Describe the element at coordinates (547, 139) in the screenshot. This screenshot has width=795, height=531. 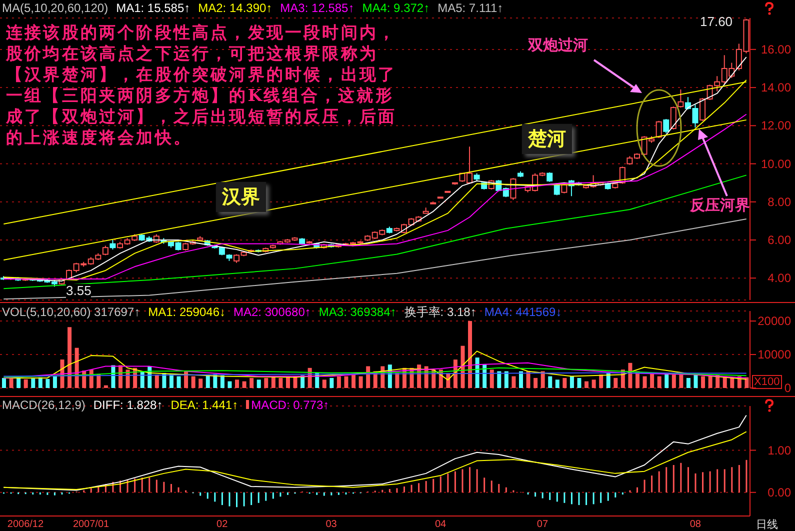
I see `annotation: 楚河` at that location.